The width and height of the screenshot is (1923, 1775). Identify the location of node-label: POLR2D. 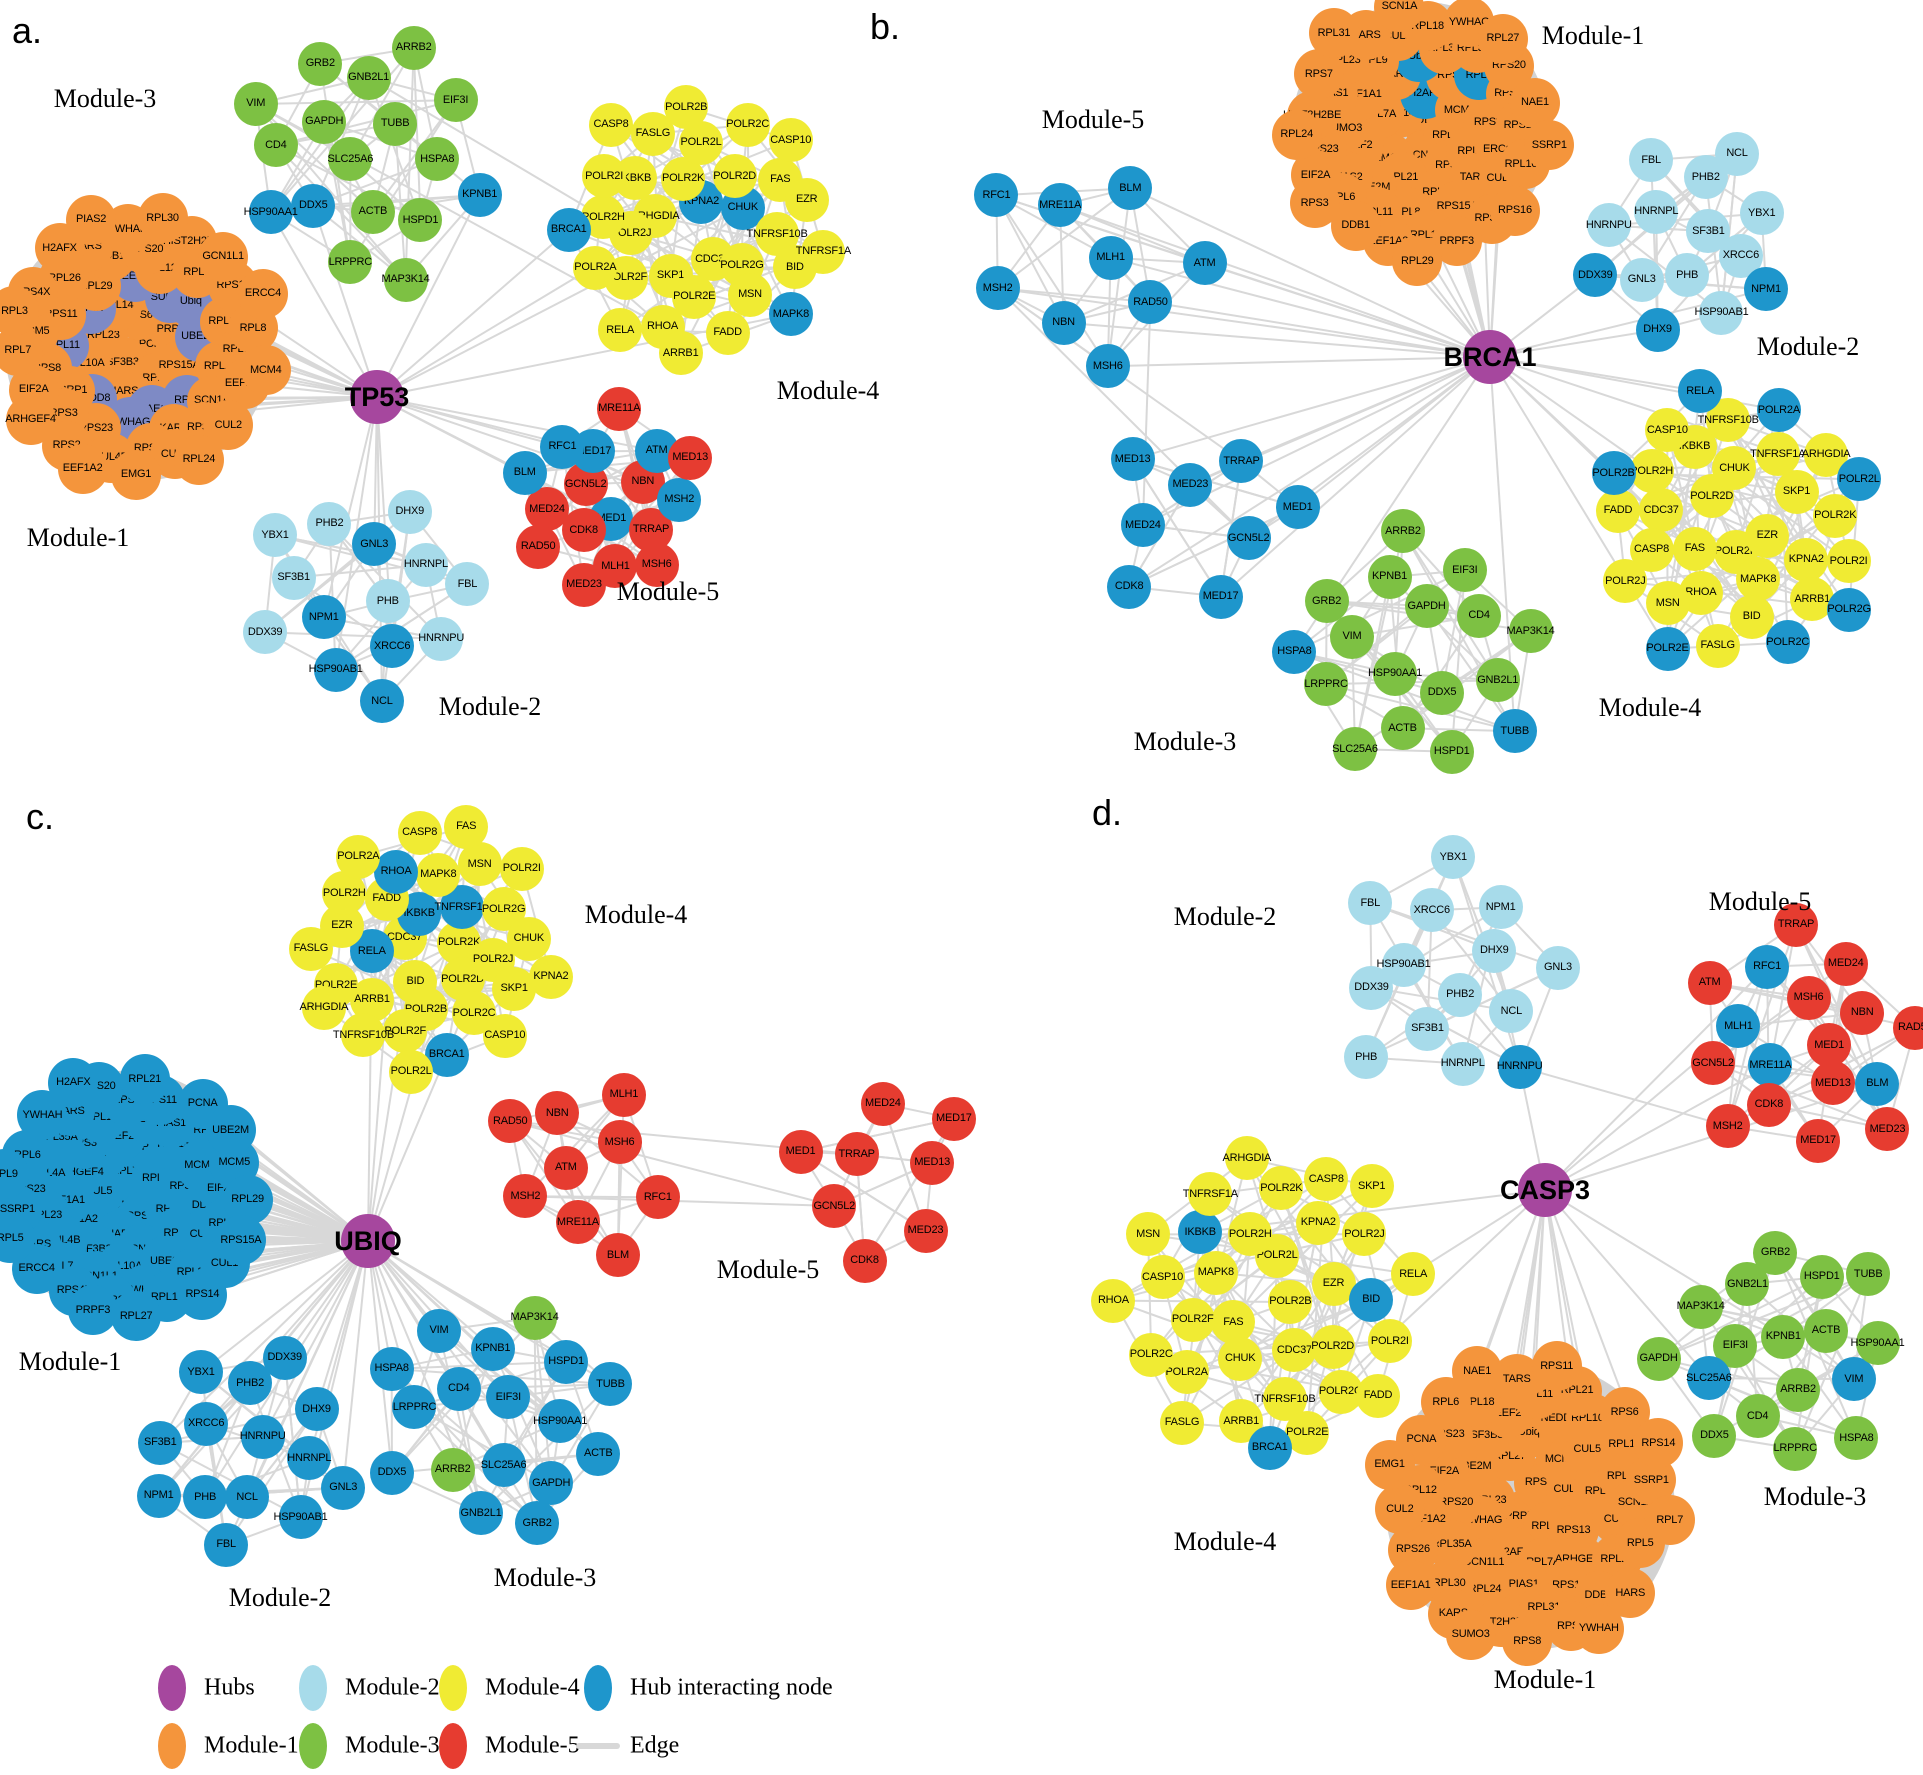
(462, 978).